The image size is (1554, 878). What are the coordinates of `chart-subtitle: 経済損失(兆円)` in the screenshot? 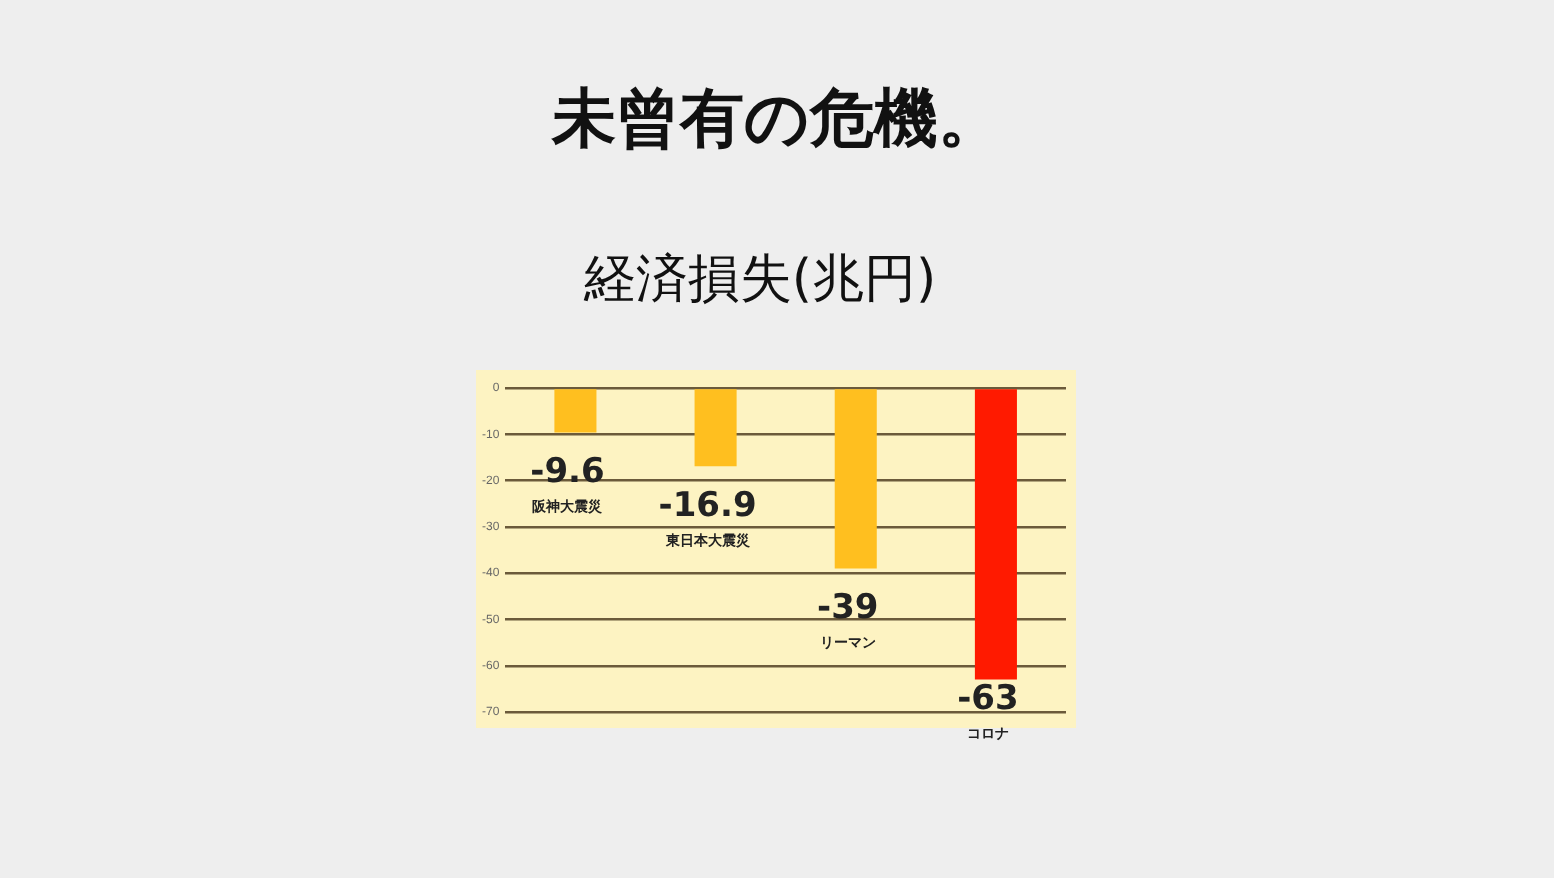 It's located at (760, 281).